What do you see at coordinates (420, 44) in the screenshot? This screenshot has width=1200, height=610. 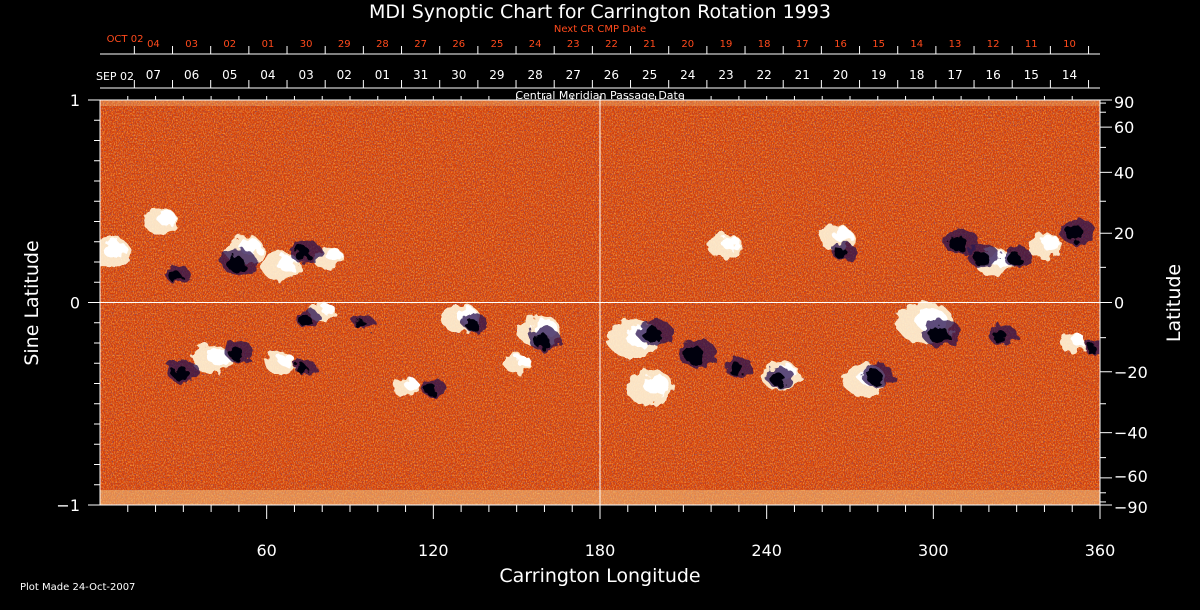 I see `next-cr-date: 27` at bounding box center [420, 44].